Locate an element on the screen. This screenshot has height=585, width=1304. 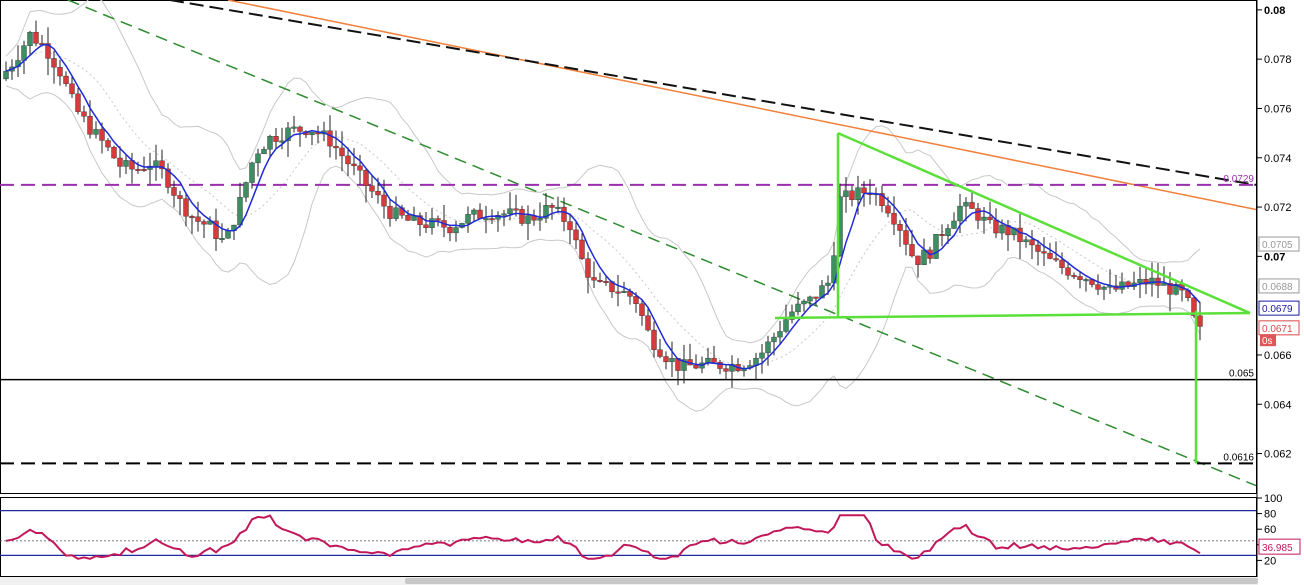
rsi-value-box is located at coordinates (1279, 546).